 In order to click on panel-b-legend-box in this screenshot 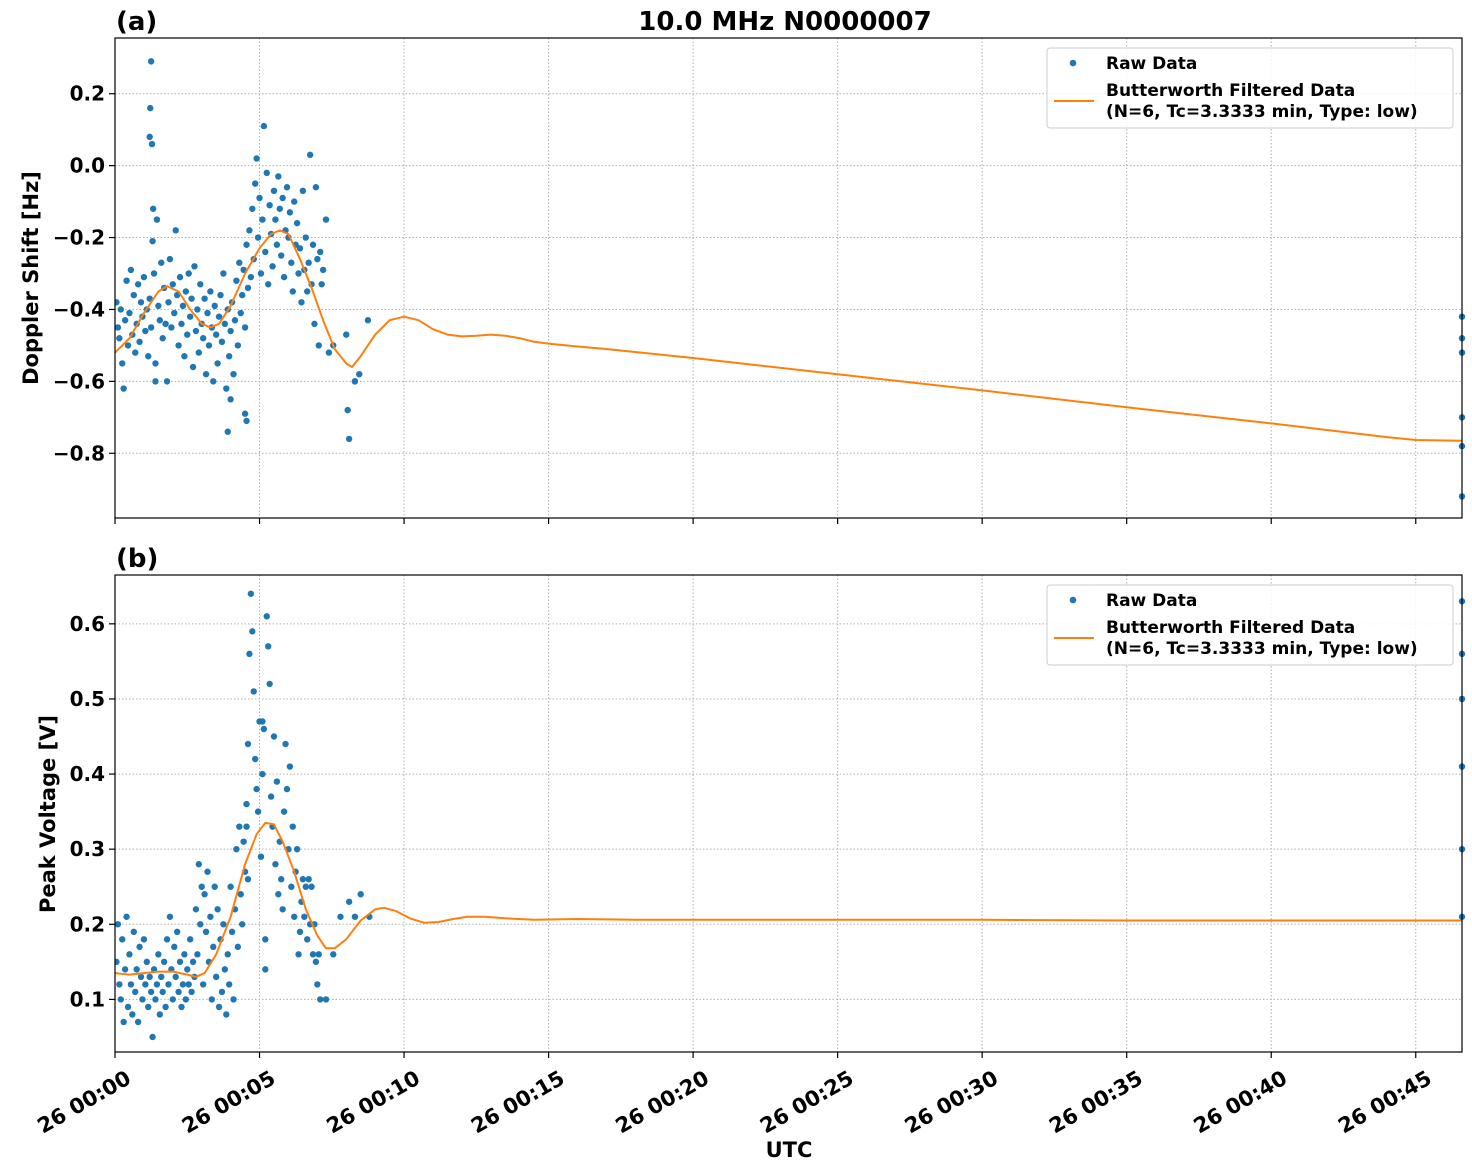, I will do `click(1250, 625)`.